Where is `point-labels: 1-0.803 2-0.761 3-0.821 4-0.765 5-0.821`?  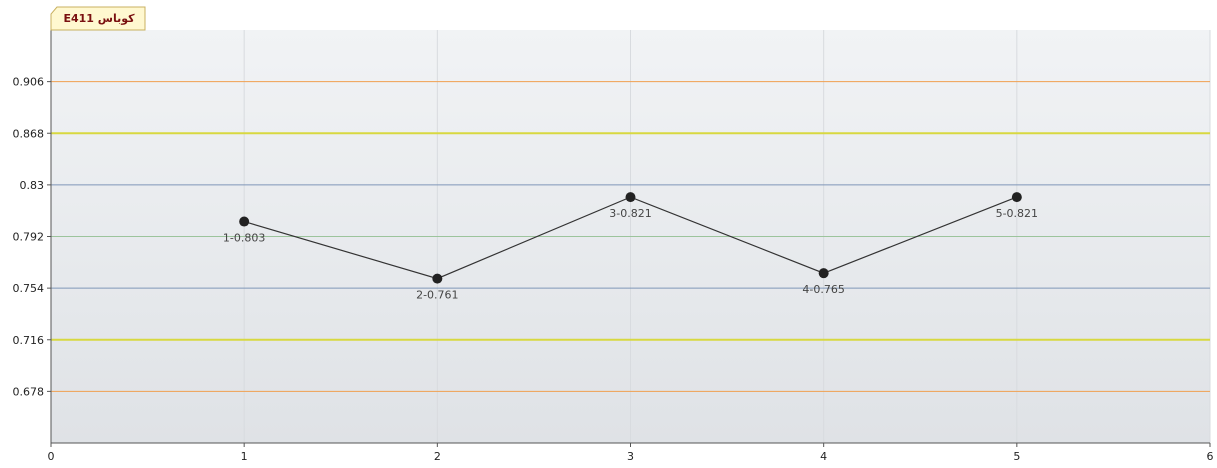
point-labels: 1-0.803 2-0.761 3-0.821 4-0.765 5-0.821 is located at coordinates (630, 254).